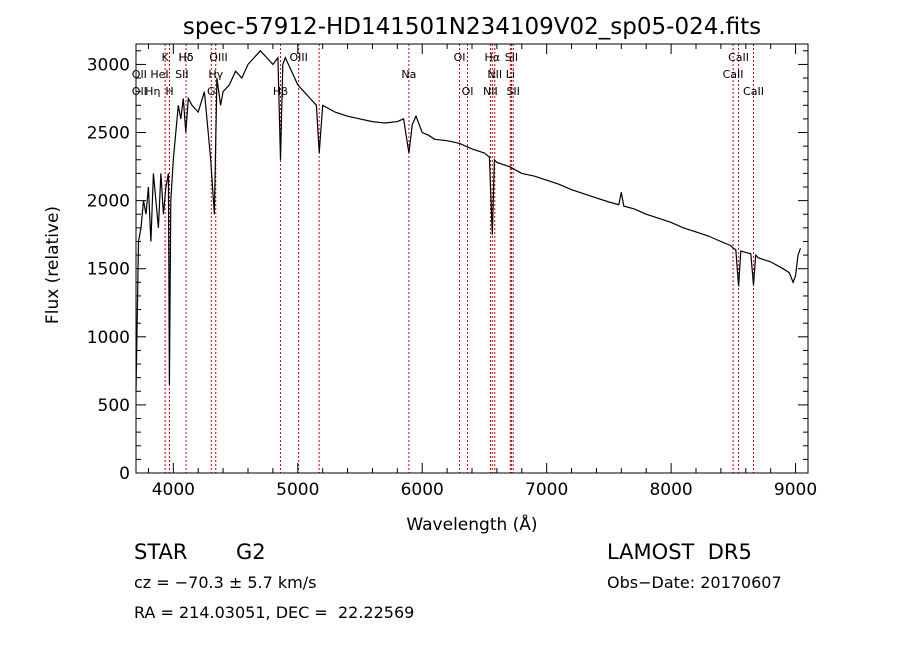  What do you see at coordinates (297, 490) in the screenshot?
I see `x-tick-label: 5000` at bounding box center [297, 490].